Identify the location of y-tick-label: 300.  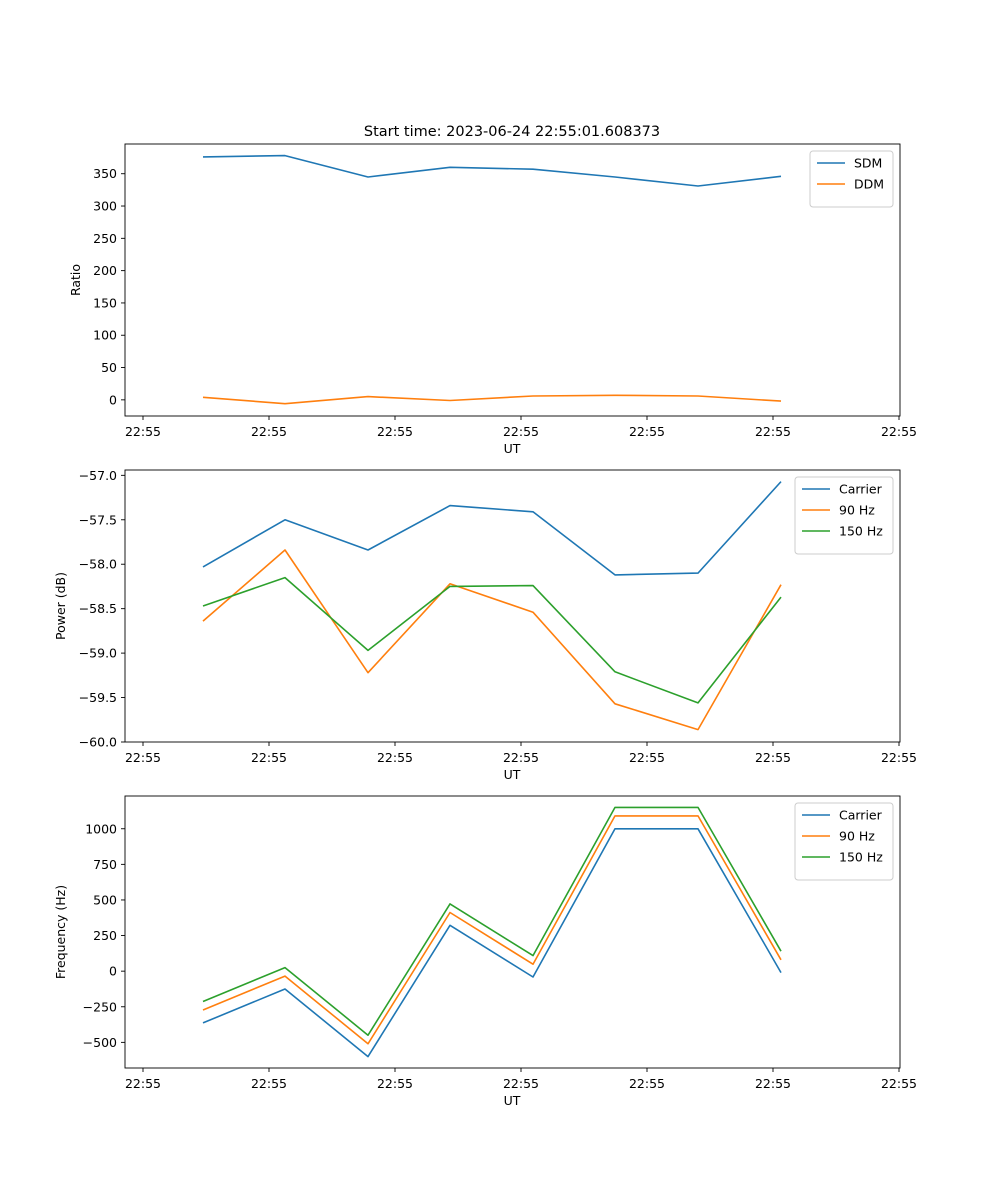
(105, 206).